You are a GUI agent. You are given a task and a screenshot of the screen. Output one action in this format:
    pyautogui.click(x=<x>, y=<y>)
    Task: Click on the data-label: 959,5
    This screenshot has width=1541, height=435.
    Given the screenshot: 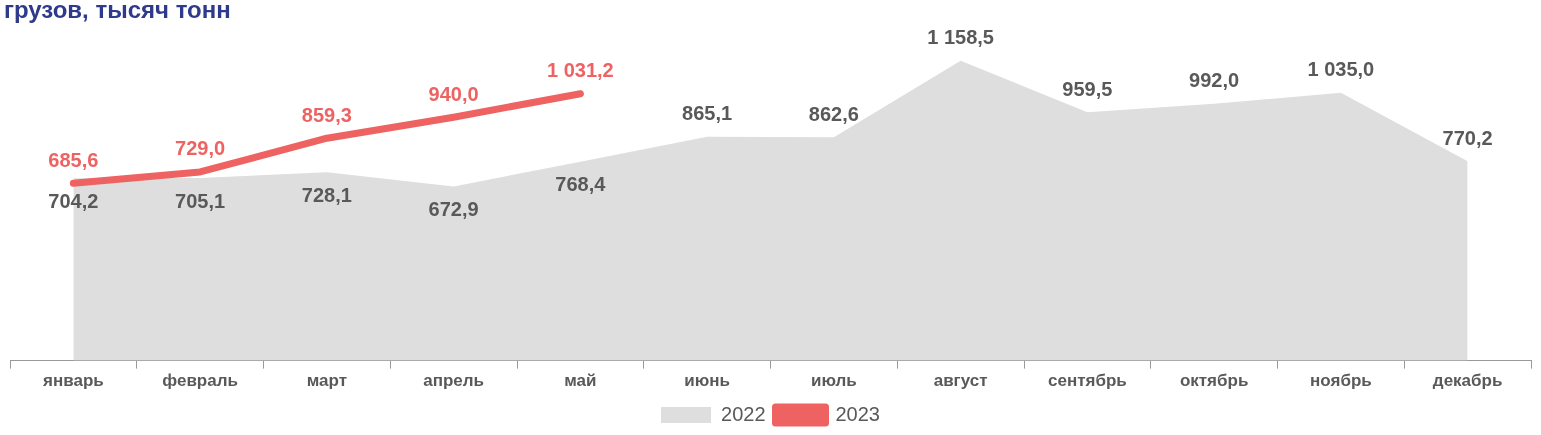 What is the action you would take?
    pyautogui.click(x=1087, y=88)
    